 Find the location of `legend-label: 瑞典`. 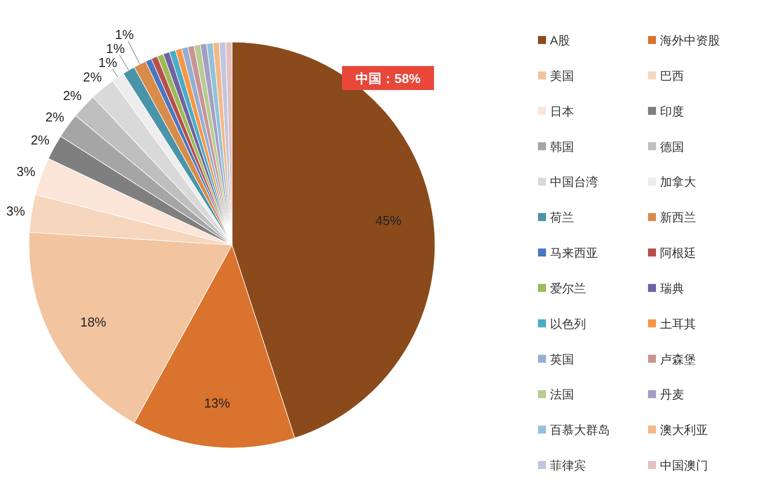

legend-label: 瑞典 is located at coordinates (672, 288).